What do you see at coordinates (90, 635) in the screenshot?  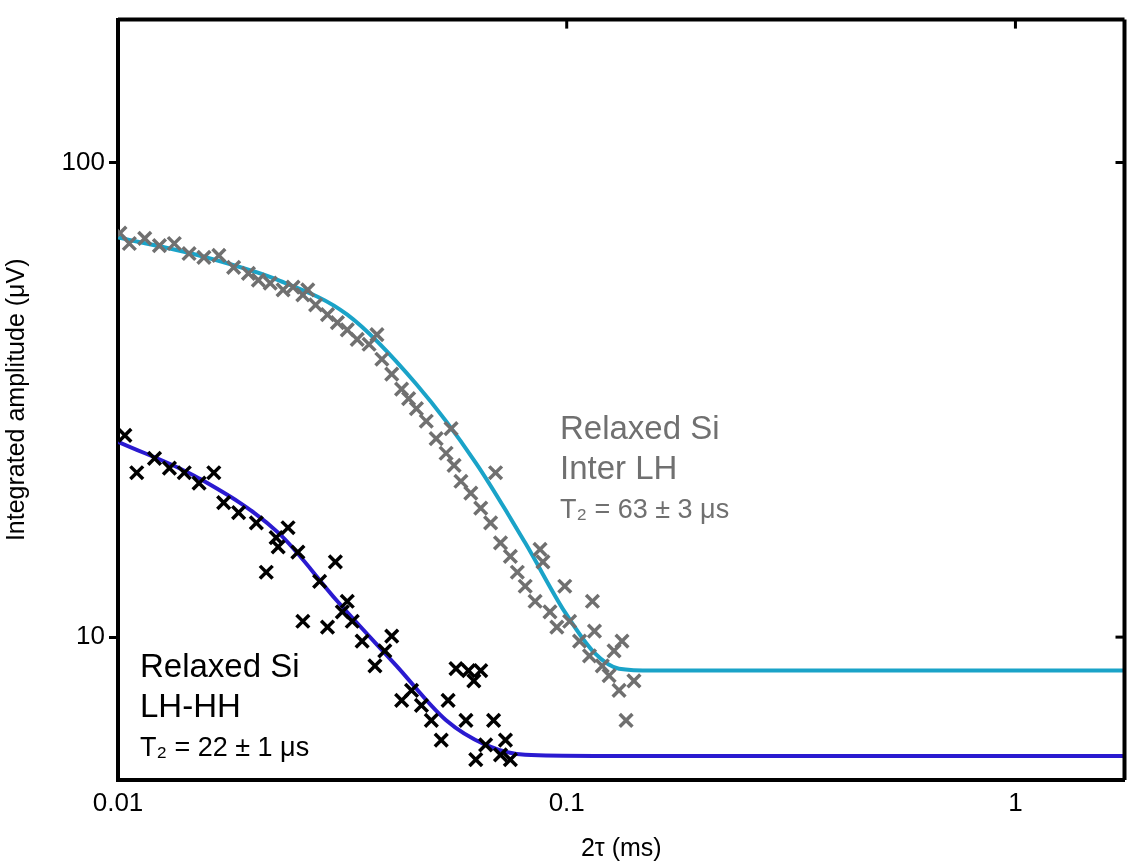 I see `y-tick-label: 10` at bounding box center [90, 635].